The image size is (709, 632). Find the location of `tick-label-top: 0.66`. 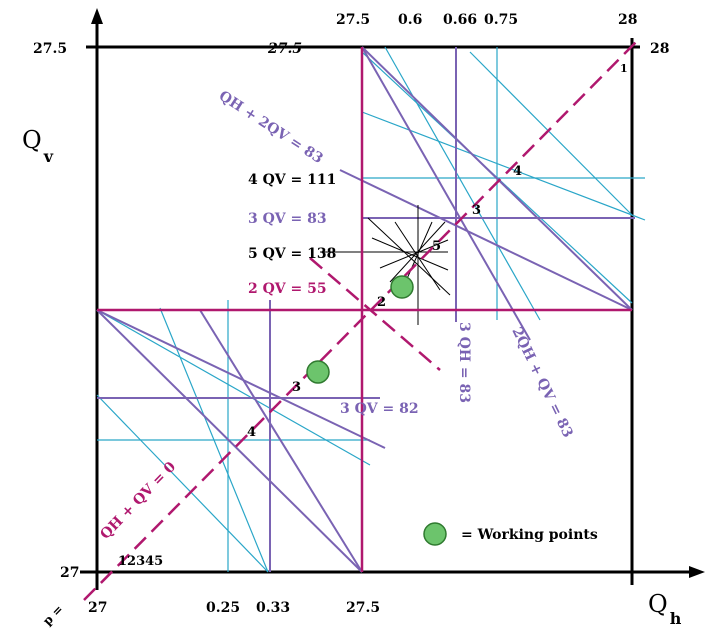

tick-label-top: 0.66 is located at coordinates (460, 20).